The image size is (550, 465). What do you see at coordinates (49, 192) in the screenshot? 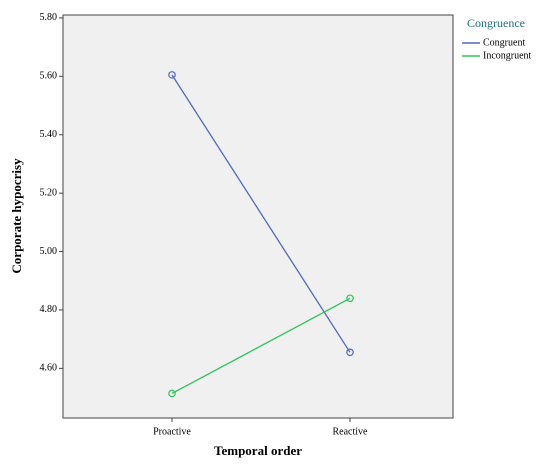
I see `y-tick-label: 5.20` at bounding box center [49, 192].